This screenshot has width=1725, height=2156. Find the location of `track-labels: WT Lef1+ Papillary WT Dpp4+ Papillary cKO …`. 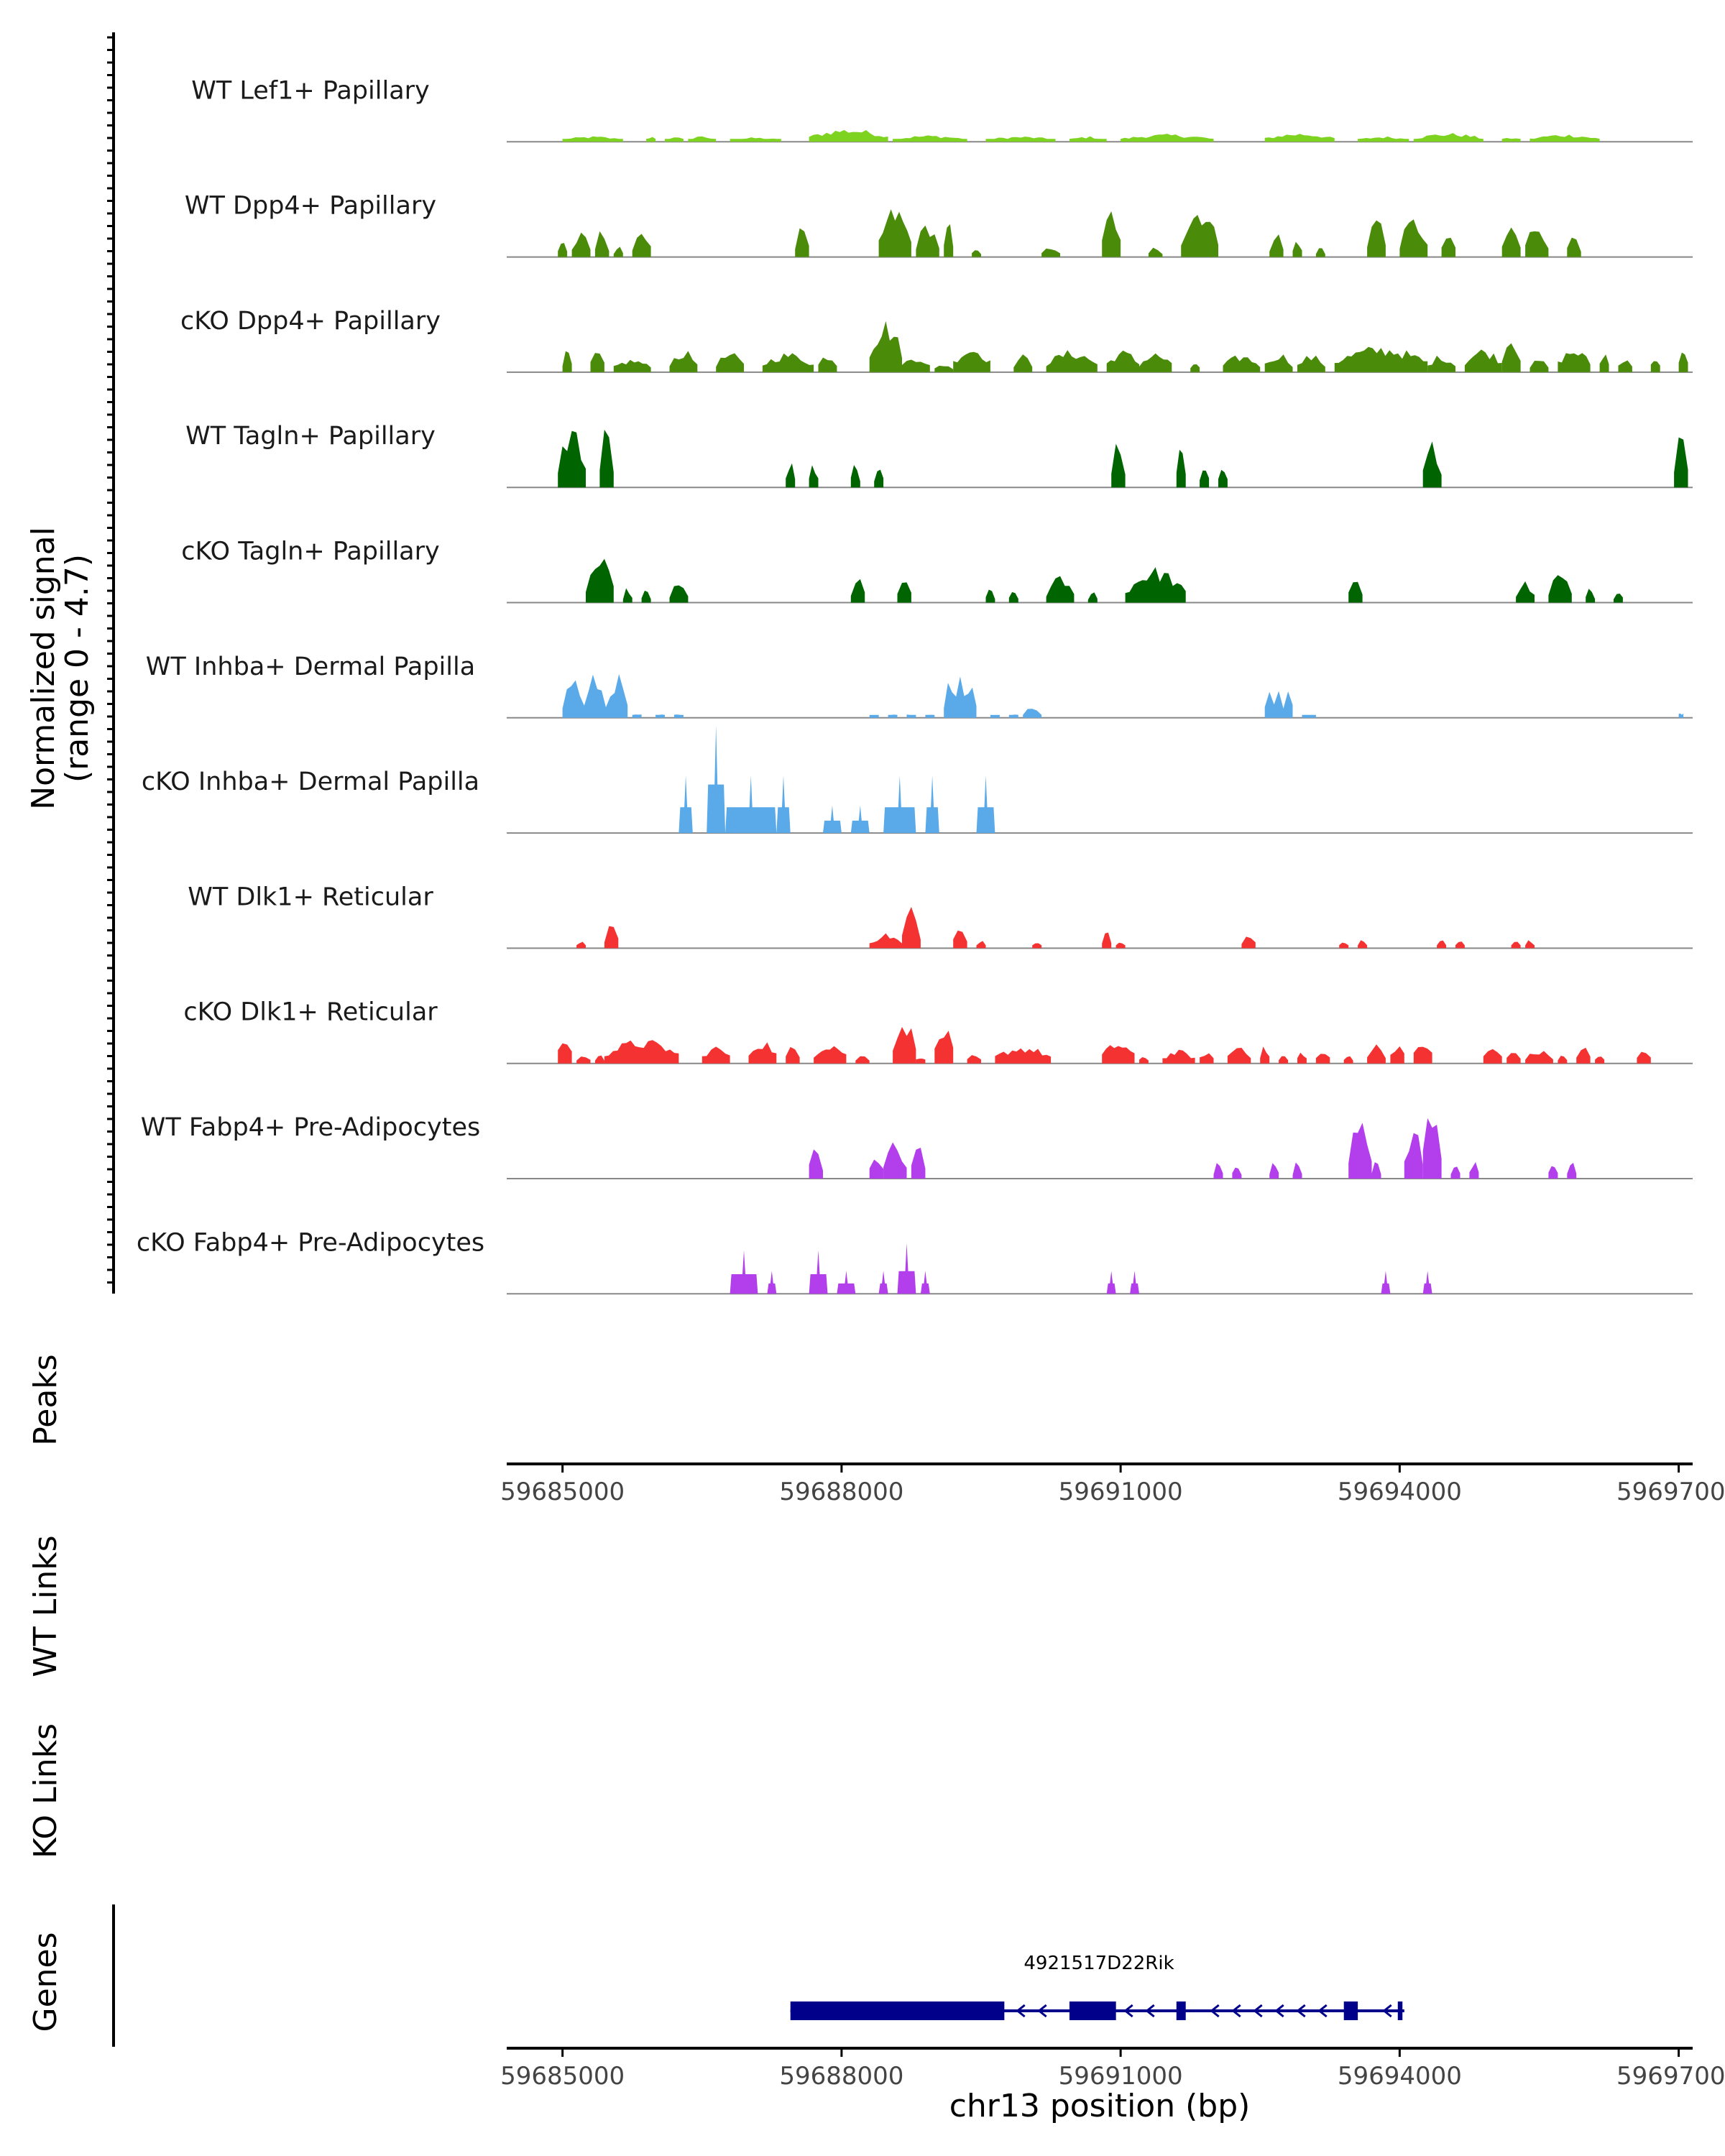

track-labels: WT Lef1+ Papillary WT Dpp4+ Papillary cKO … is located at coordinates (310, 666).